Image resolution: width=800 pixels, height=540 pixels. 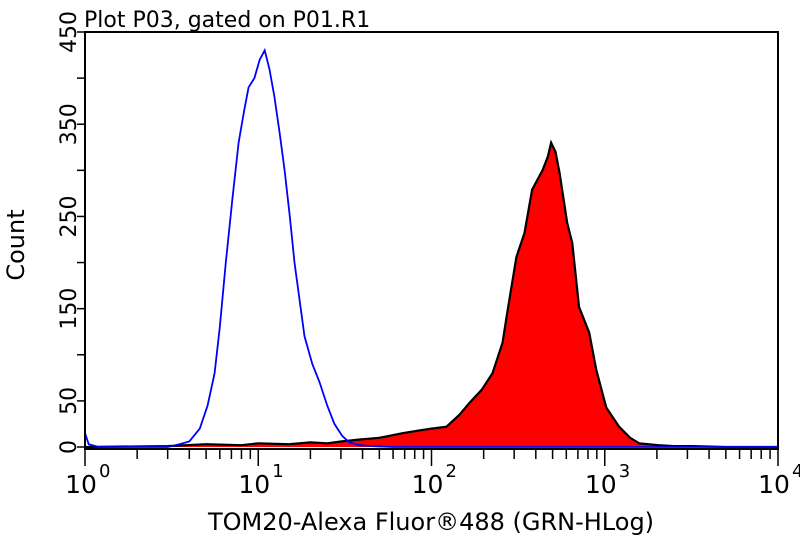 What do you see at coordinates (16, 244) in the screenshot?
I see `y-axis-label: Count` at bounding box center [16, 244].